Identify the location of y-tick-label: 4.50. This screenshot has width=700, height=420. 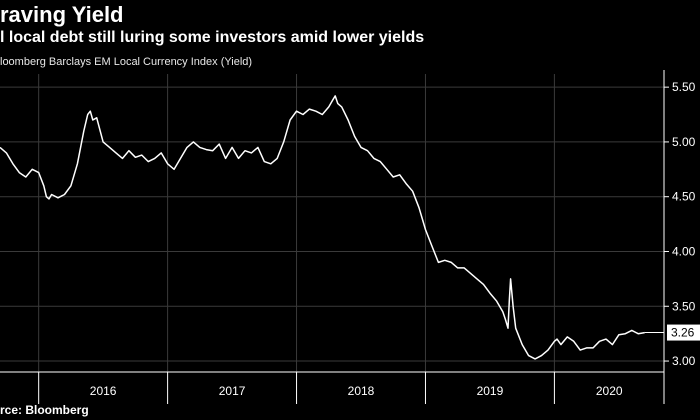
(684, 197).